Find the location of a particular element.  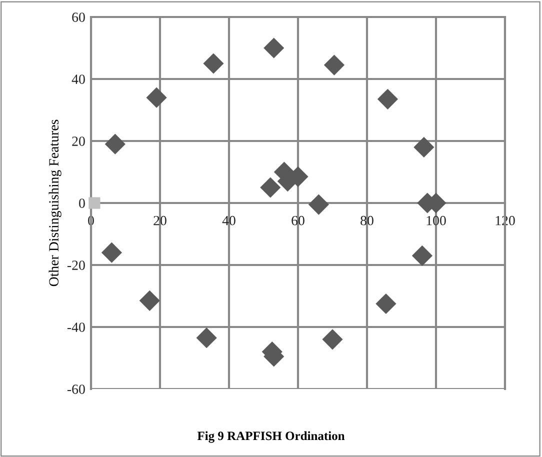

x-tick-label: 40 is located at coordinates (229, 221).